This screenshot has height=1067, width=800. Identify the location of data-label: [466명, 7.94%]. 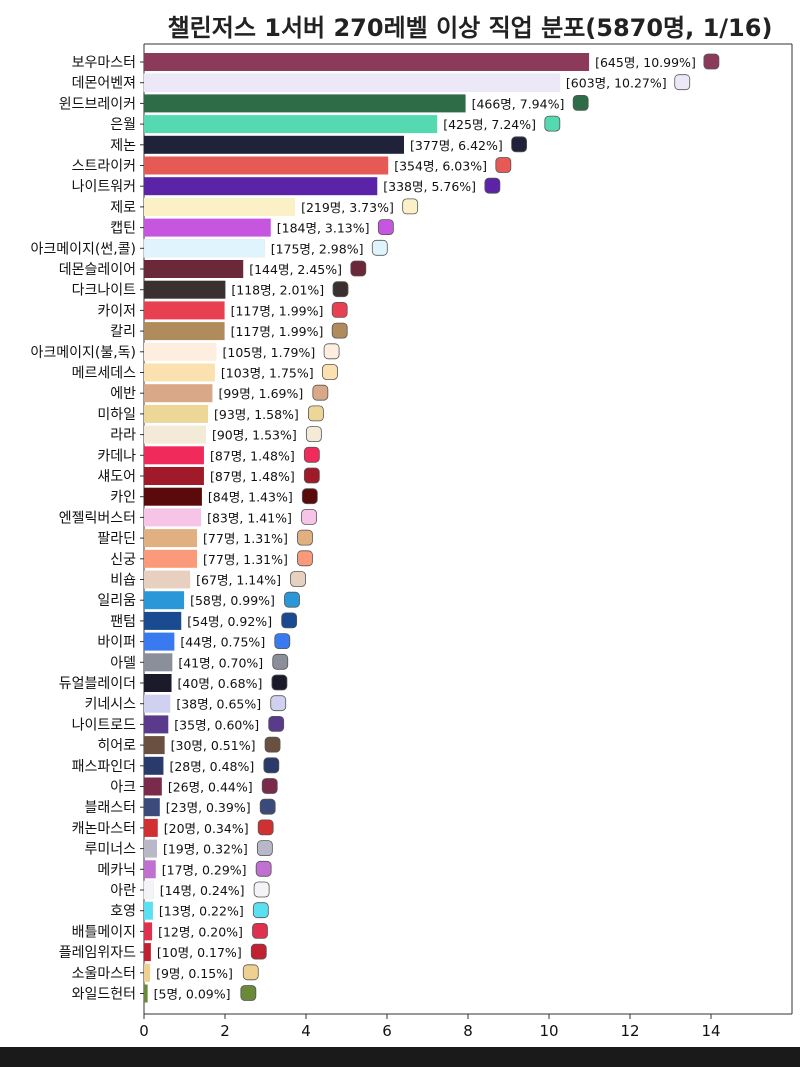
(518, 103).